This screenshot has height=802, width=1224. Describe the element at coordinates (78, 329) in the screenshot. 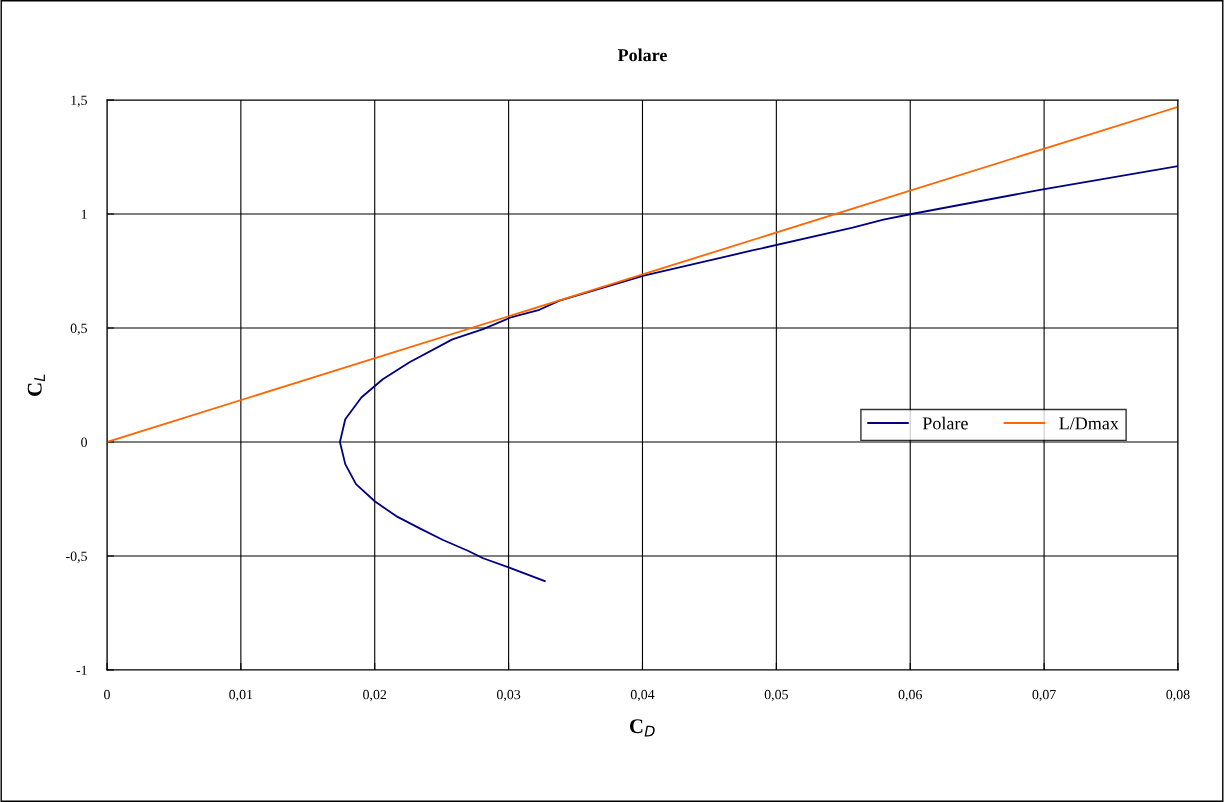

I see `y-tick-label: 0,5` at that location.